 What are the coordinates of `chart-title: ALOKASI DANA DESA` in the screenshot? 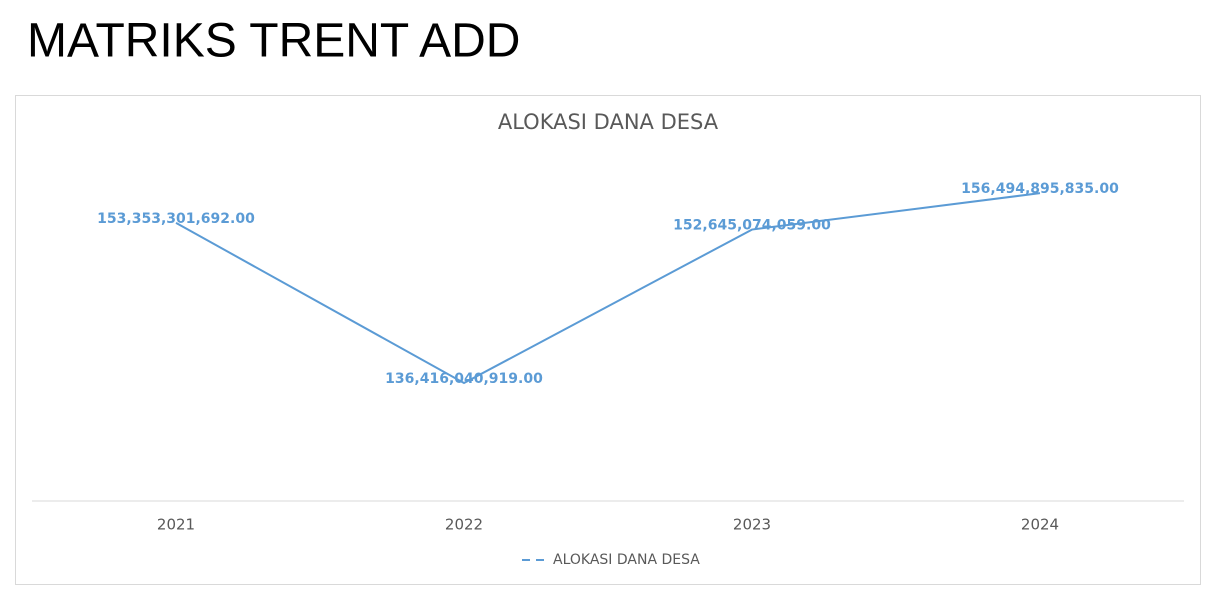 It's located at (608, 122).